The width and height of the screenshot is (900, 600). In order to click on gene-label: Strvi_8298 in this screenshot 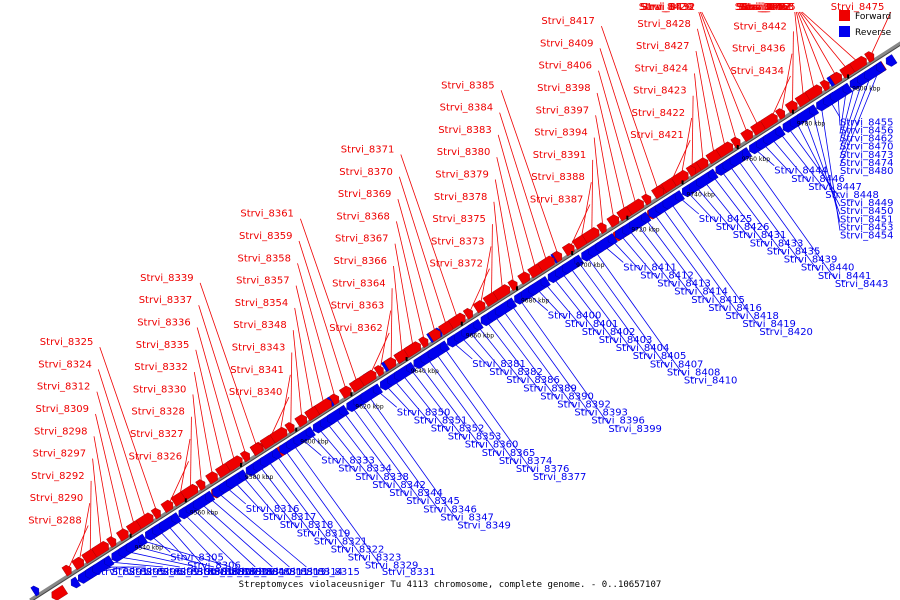, I will do `click(61, 431)`.